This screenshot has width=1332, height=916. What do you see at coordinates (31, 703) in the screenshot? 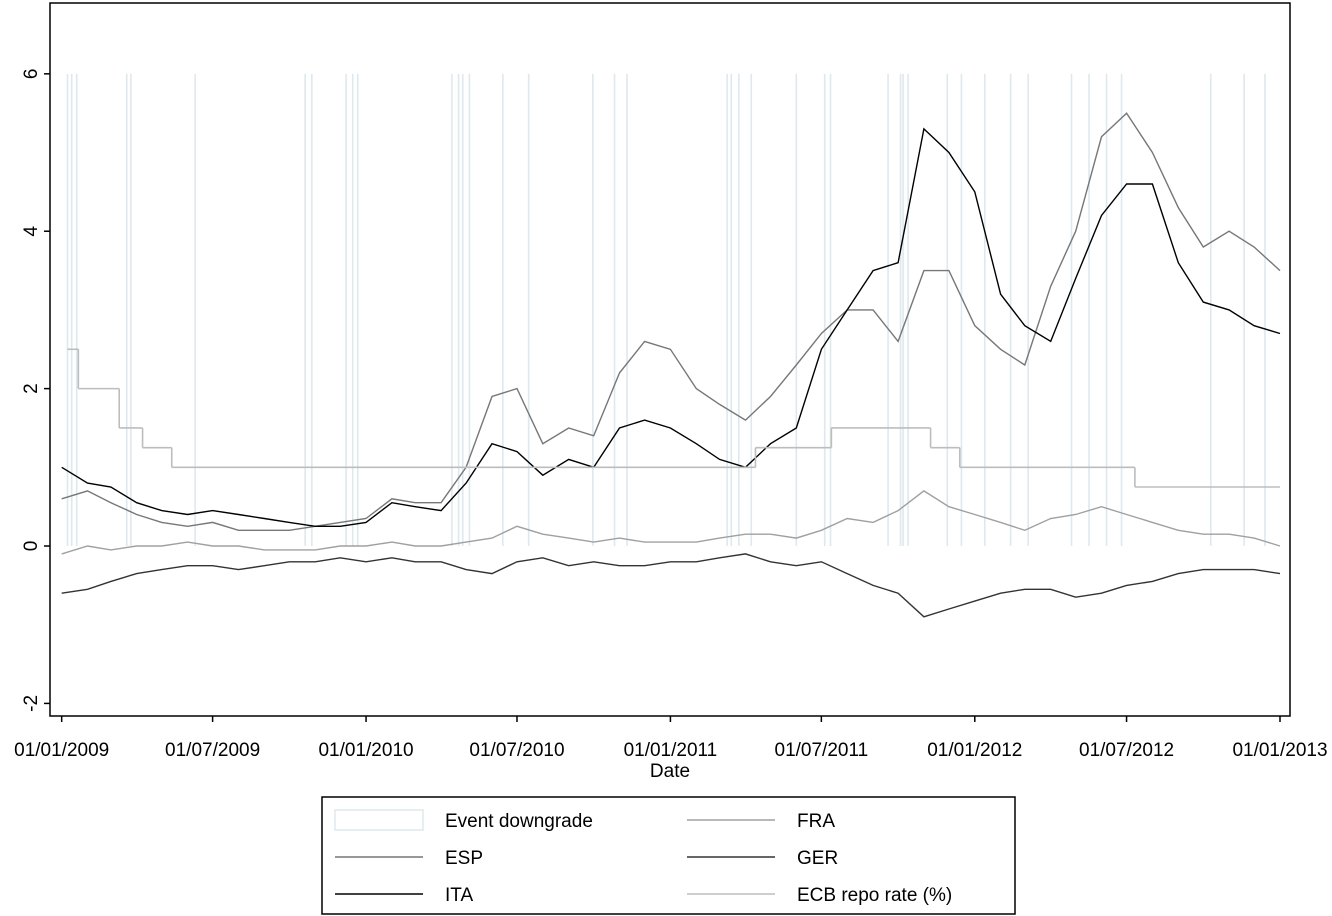
I see `y-tick-label: -2` at bounding box center [31, 703].